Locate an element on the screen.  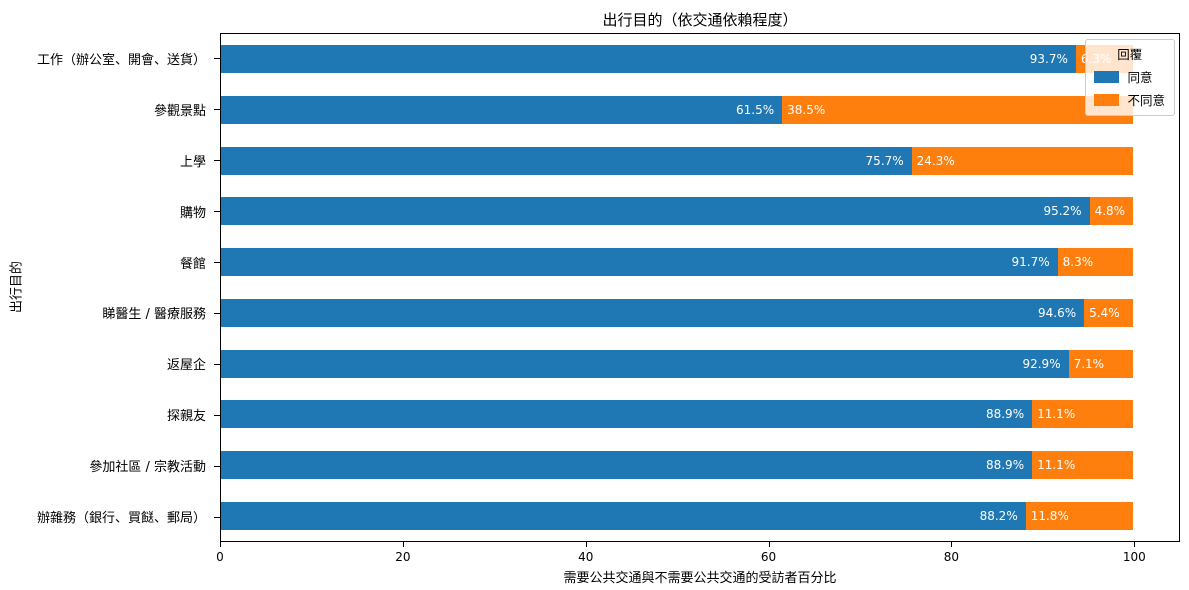
y-tick-label: 參觀景點 is located at coordinates (179, 111).